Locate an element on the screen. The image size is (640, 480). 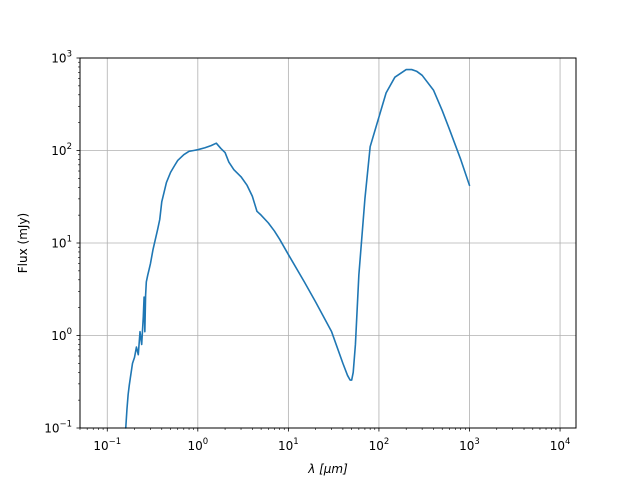
x-axis-label: λ [μm] is located at coordinates (327, 469).